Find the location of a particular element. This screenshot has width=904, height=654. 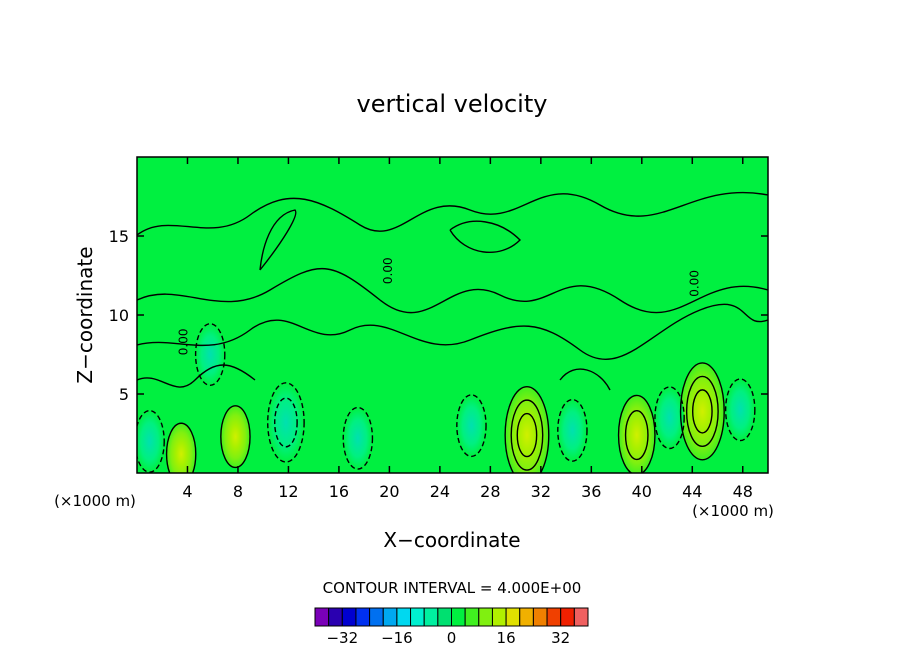

x-tick-label: 44 is located at coordinates (692, 491).